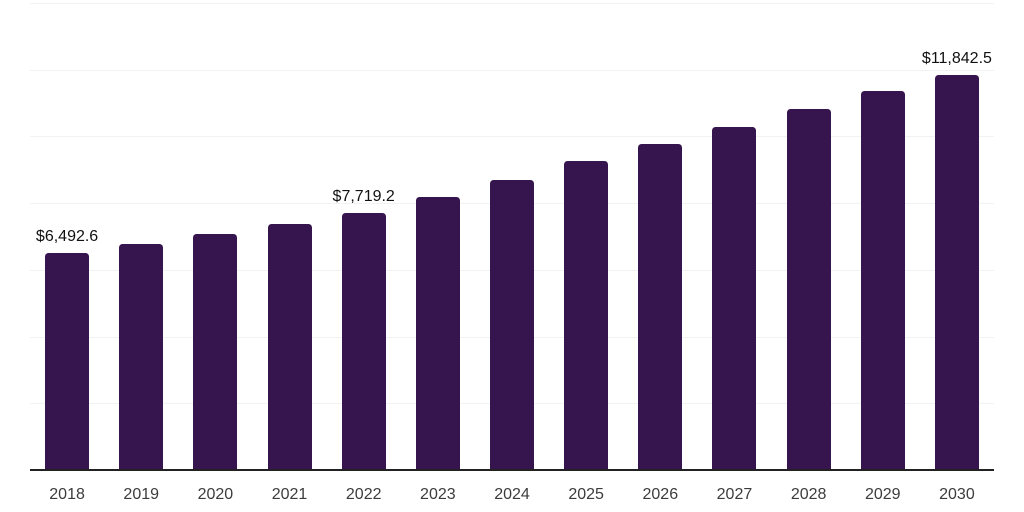 This screenshot has width=1024, height=512. I want to click on bar-2025, so click(586, 315).